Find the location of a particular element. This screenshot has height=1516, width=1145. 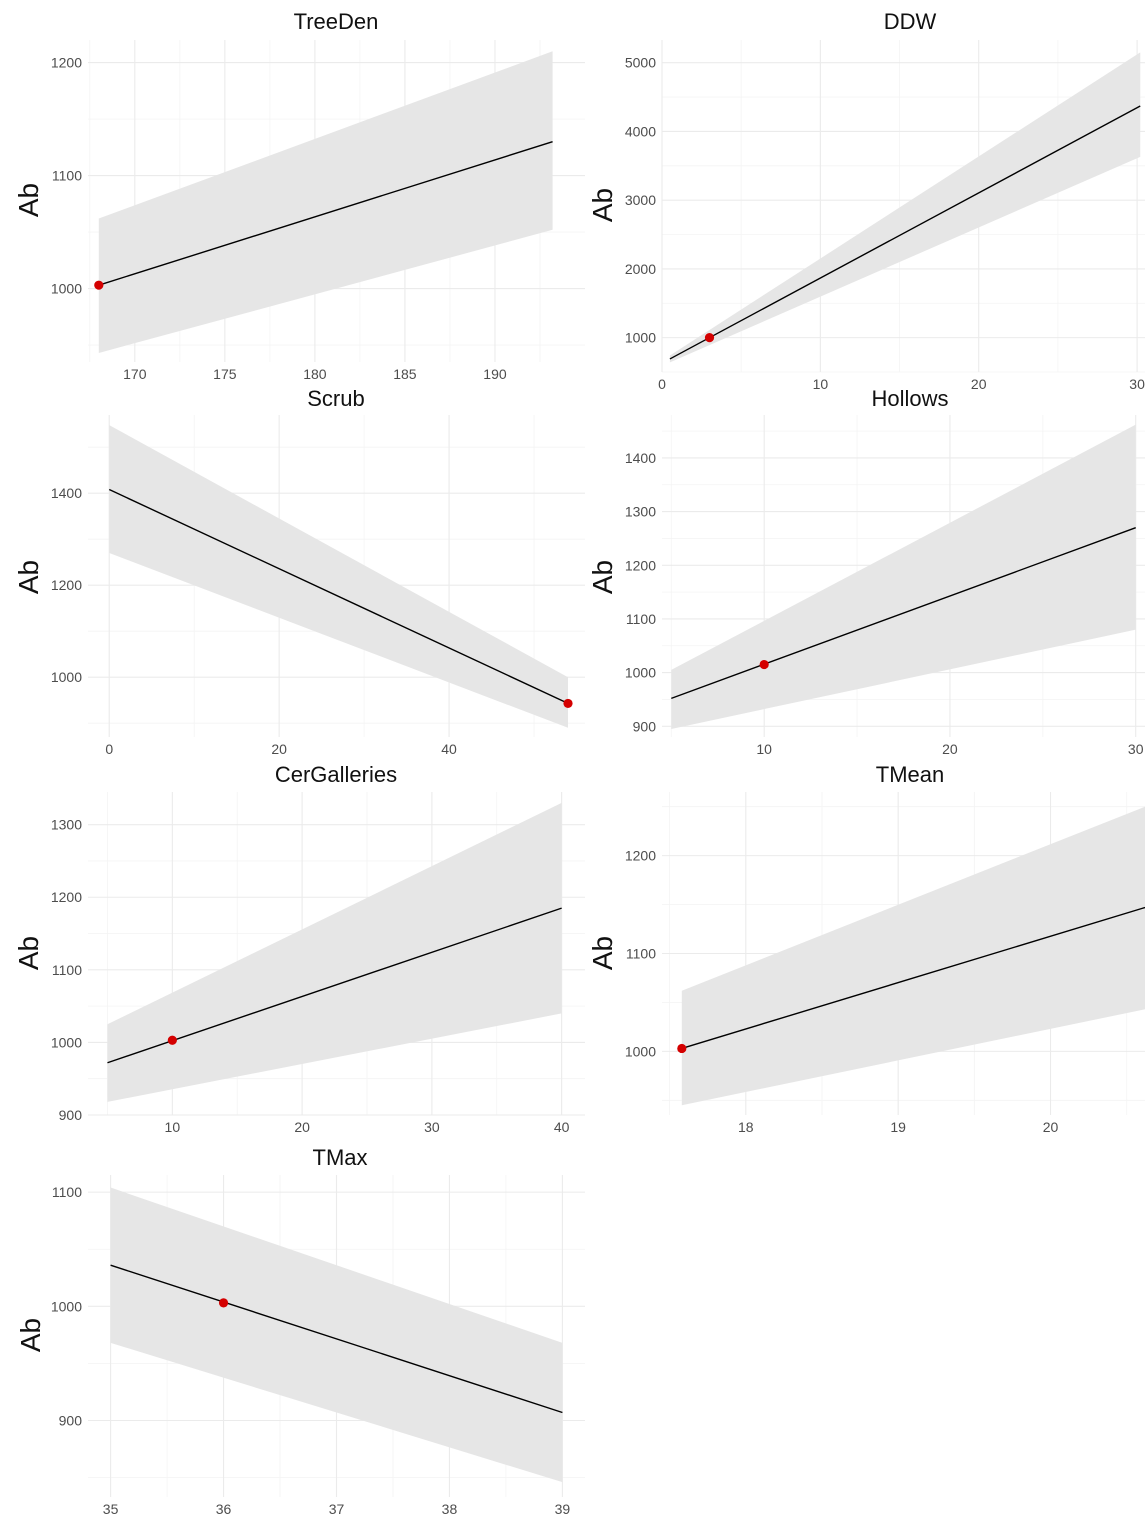

x-tick-label: 39 is located at coordinates (563, 1508).